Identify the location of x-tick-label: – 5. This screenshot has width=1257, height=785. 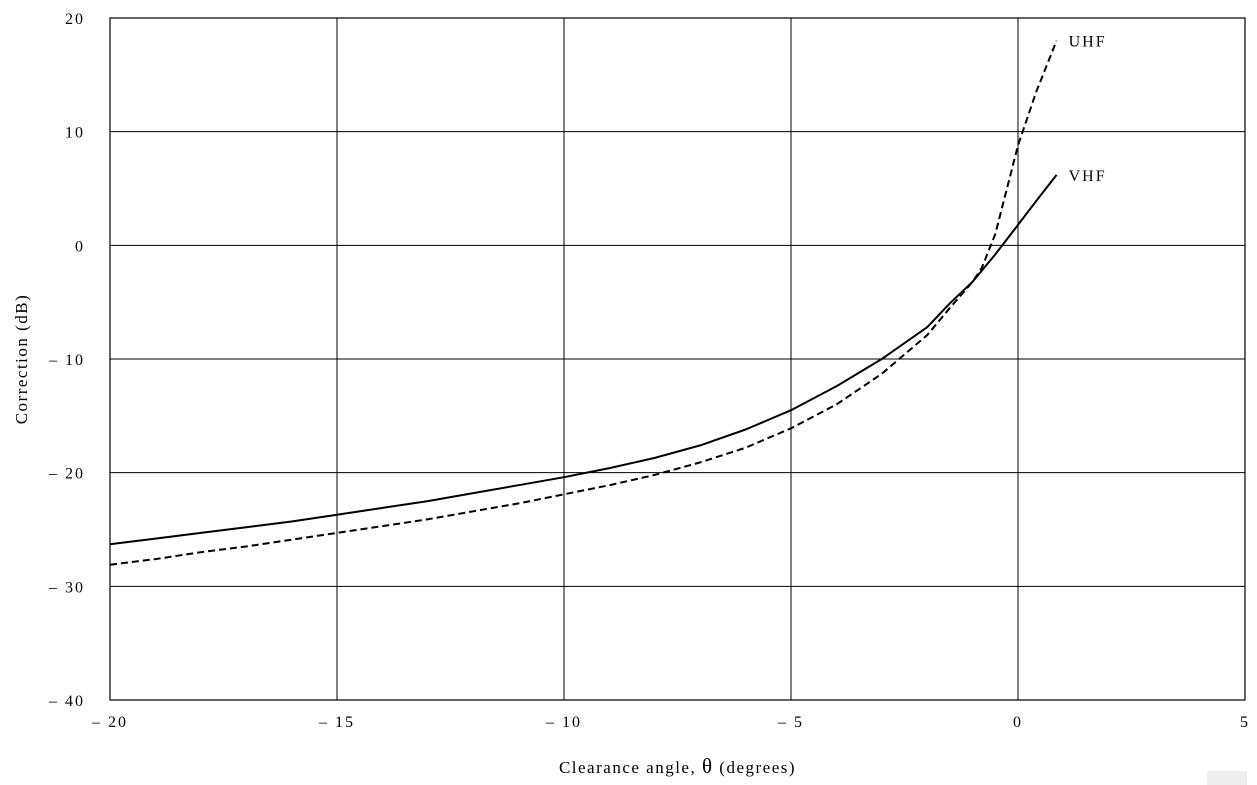
(790, 722).